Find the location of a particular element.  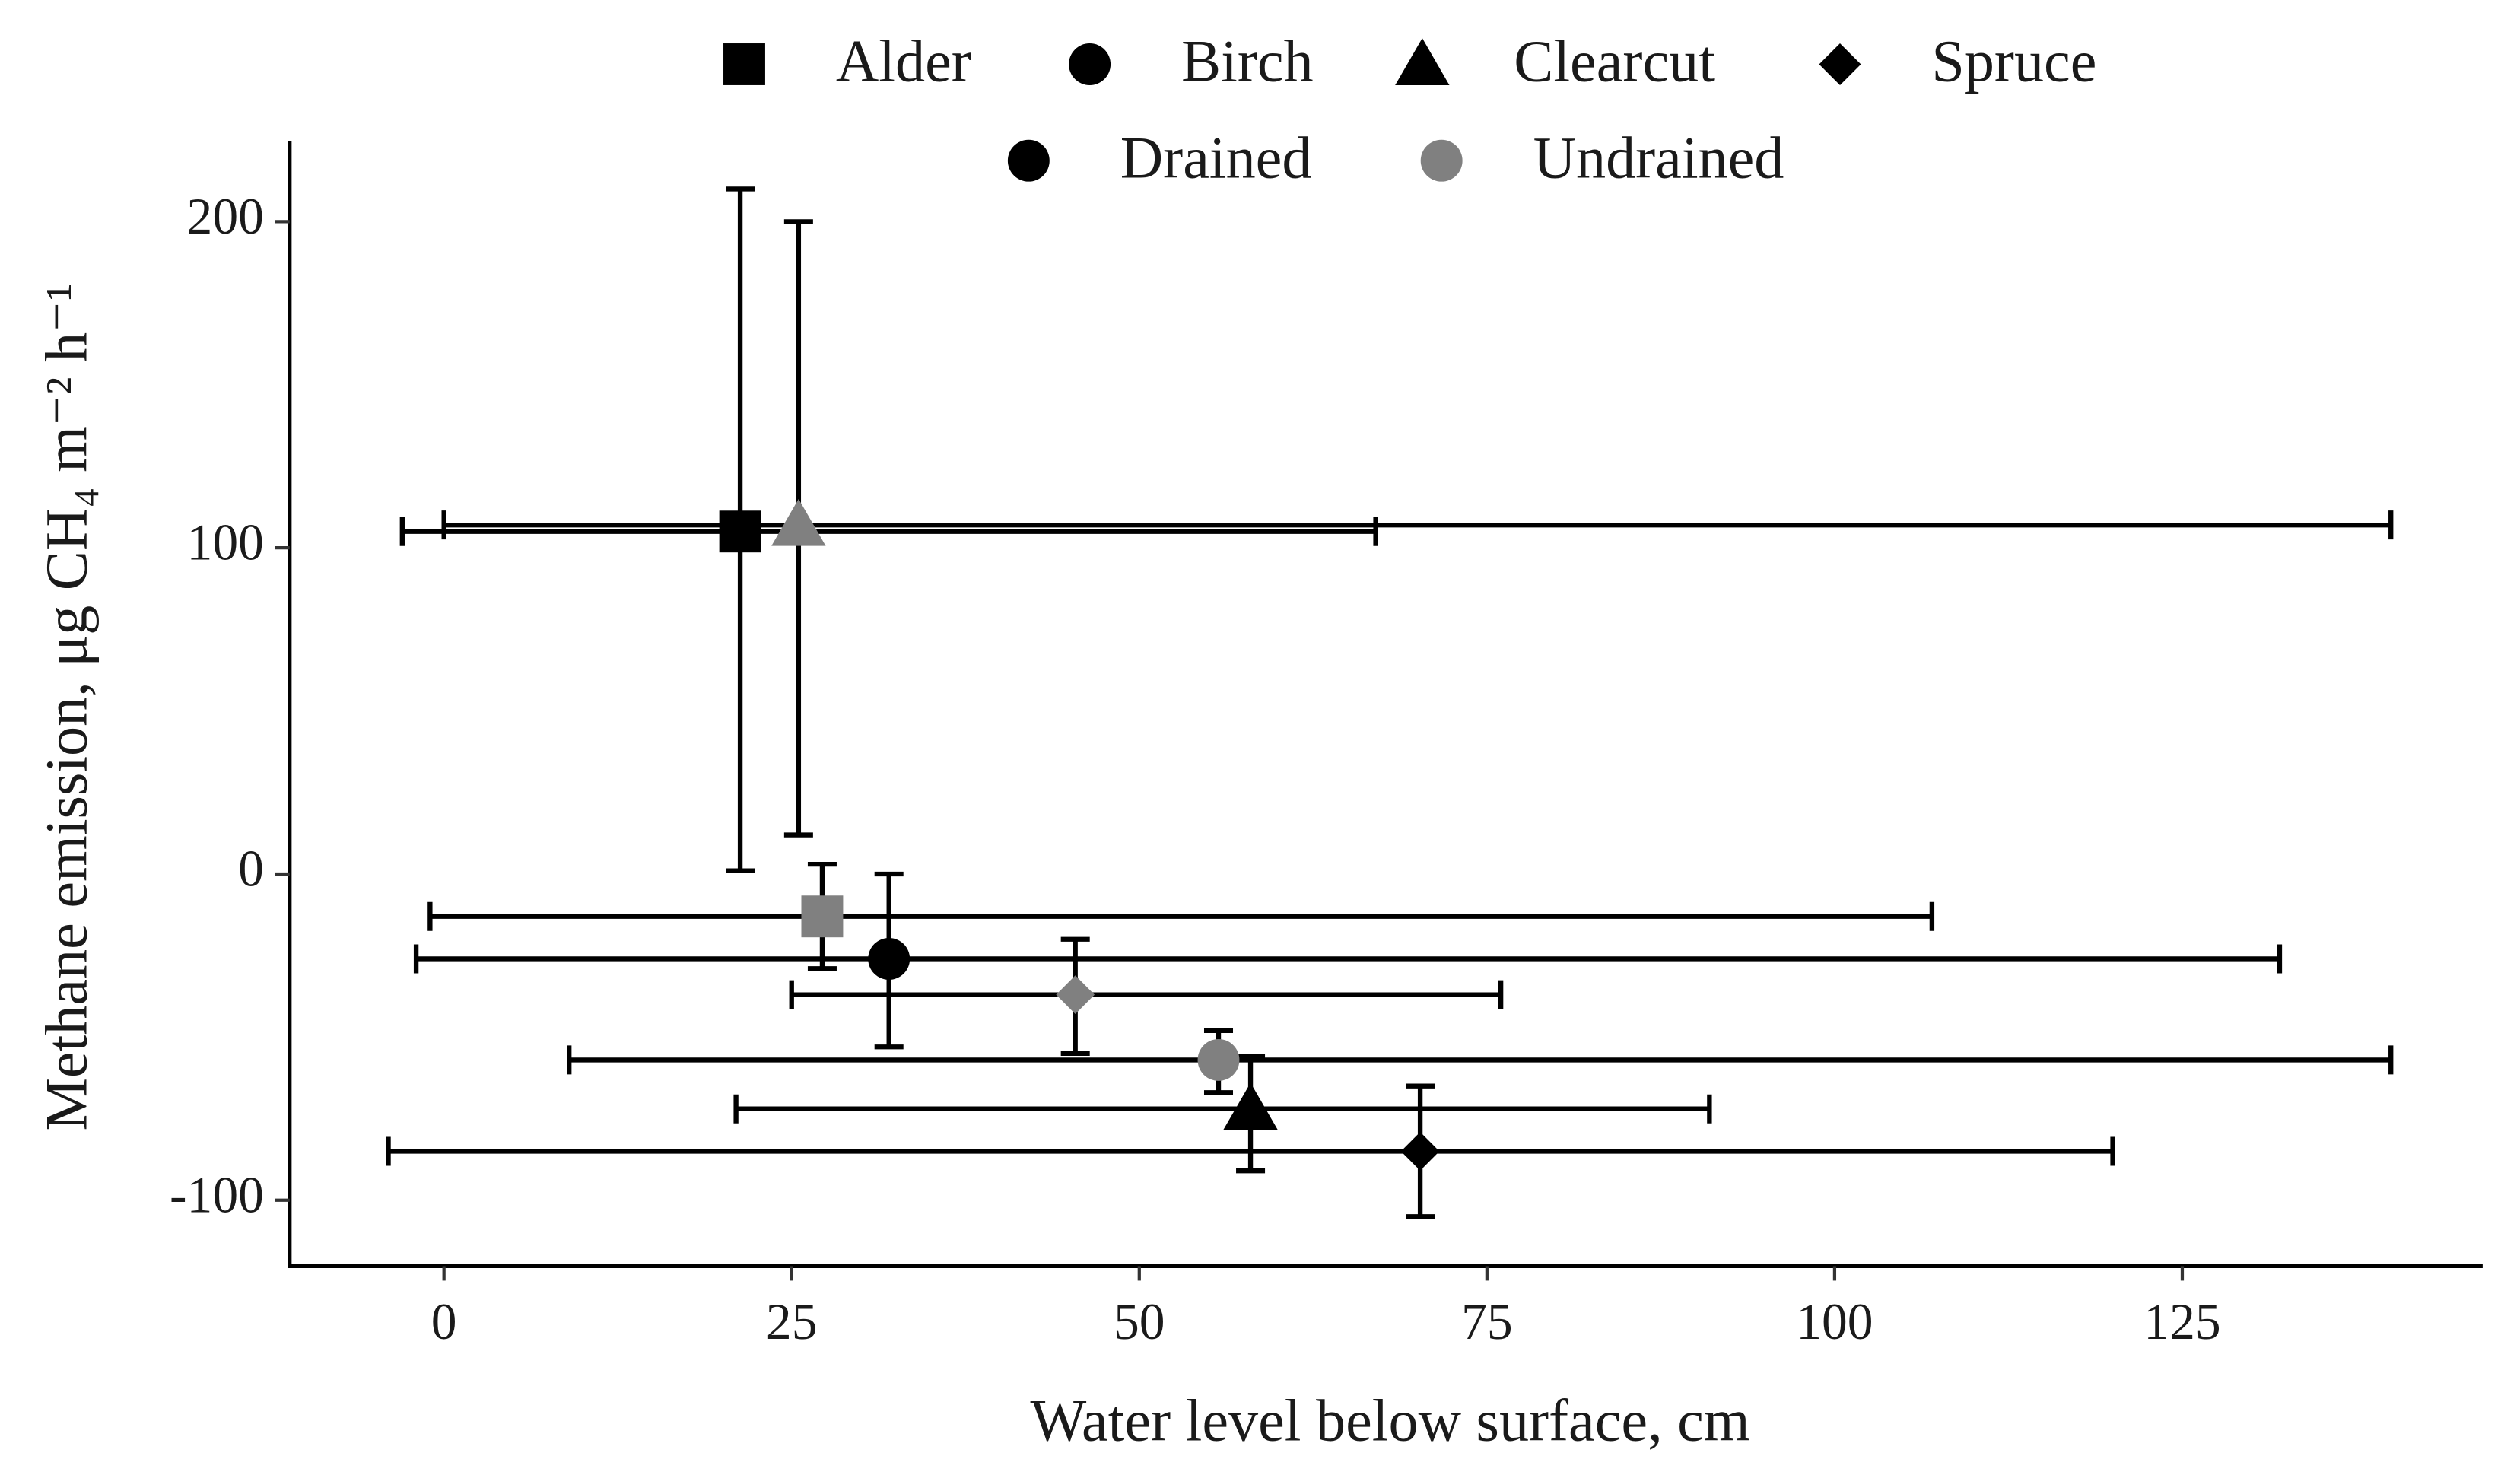

y-tick-label: 0 is located at coordinates (251, 868).